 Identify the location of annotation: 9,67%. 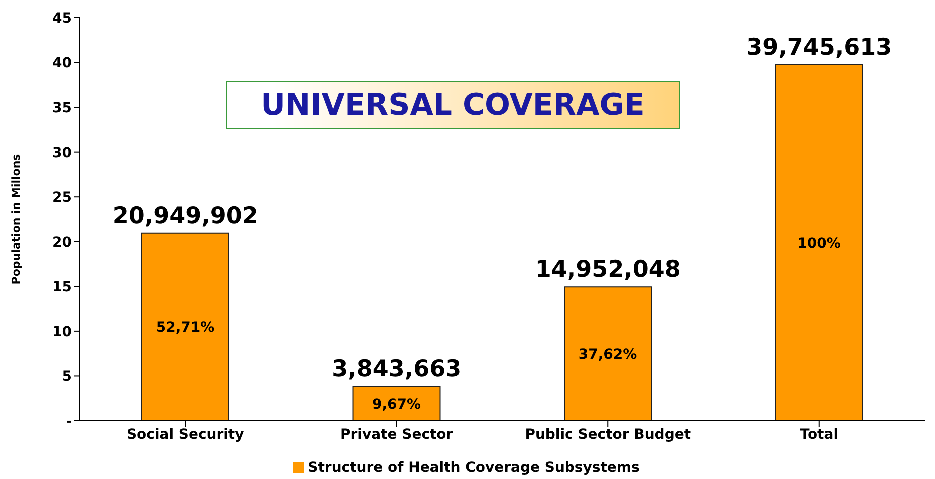
(397, 404).